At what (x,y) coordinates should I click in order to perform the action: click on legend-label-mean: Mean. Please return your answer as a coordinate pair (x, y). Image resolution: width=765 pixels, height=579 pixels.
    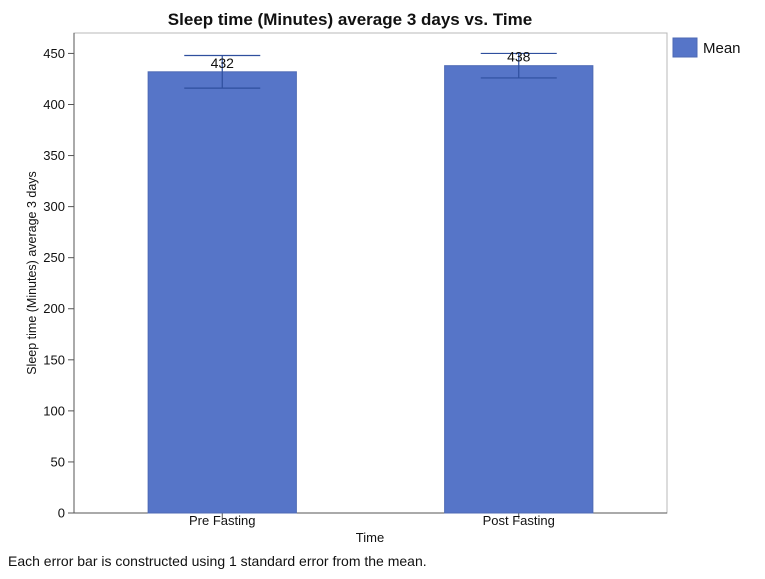
    Looking at the image, I should click on (722, 48).